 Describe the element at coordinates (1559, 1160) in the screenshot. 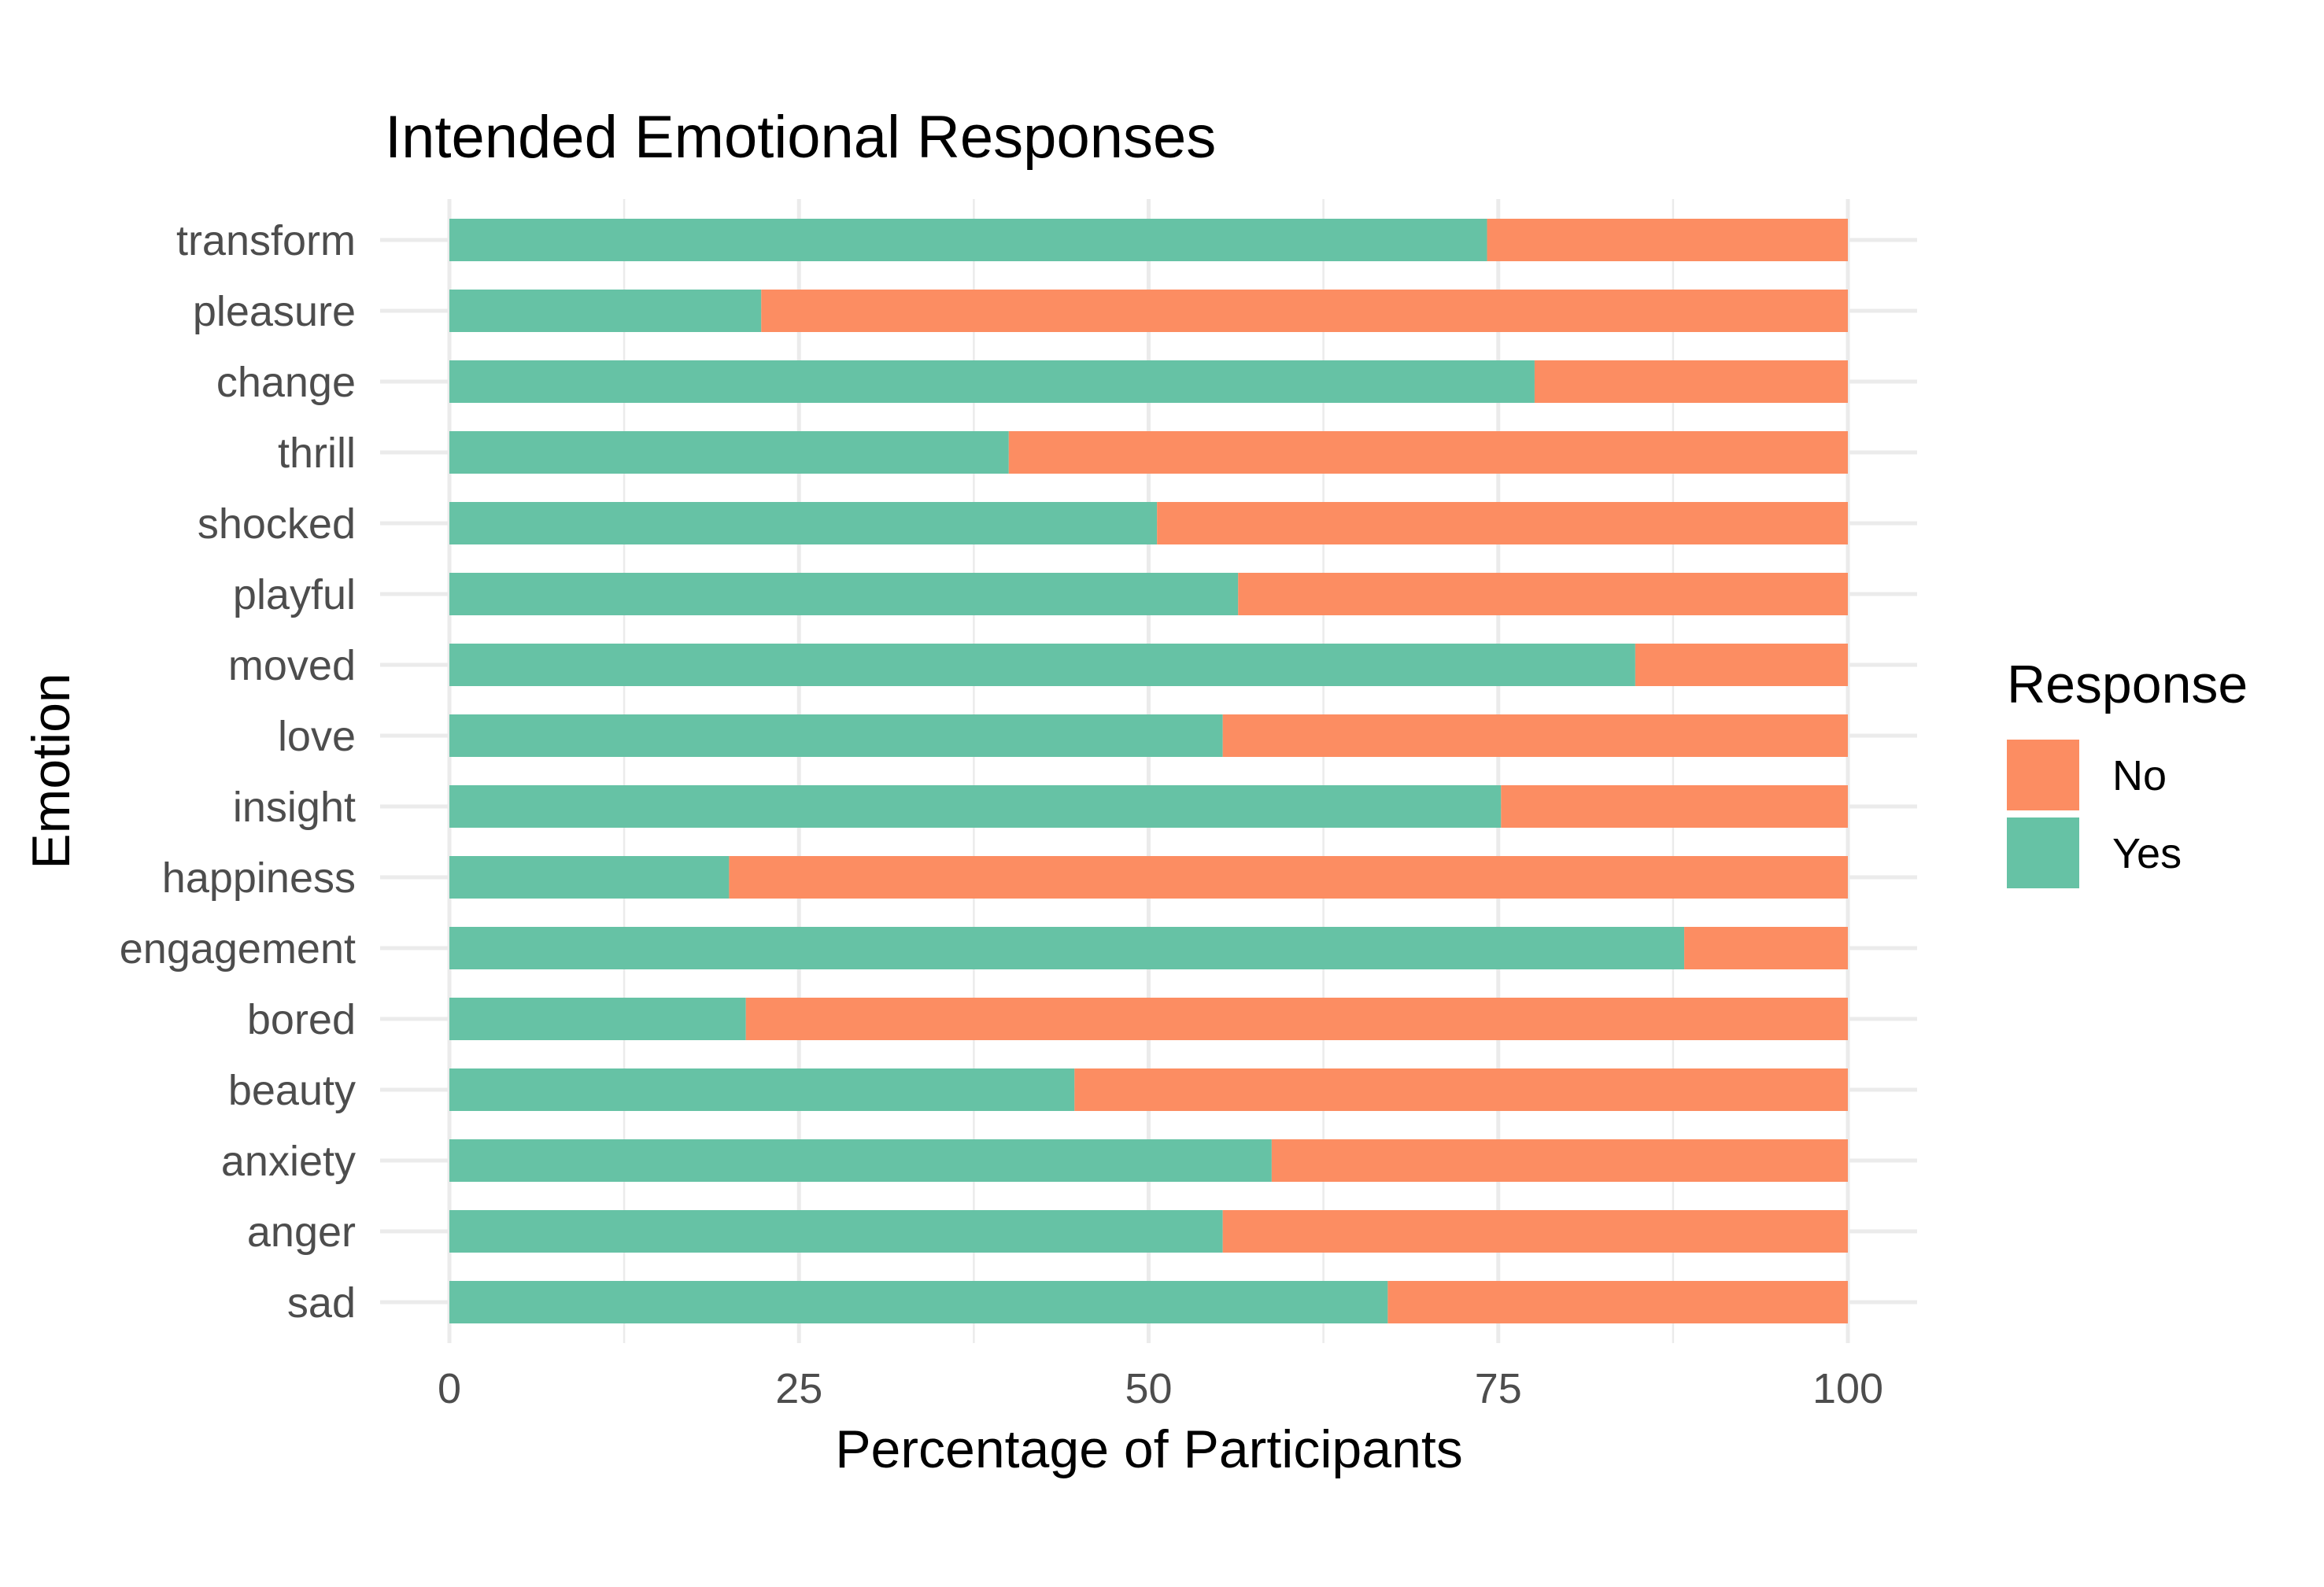

I see `bar-no-anxiety` at that location.